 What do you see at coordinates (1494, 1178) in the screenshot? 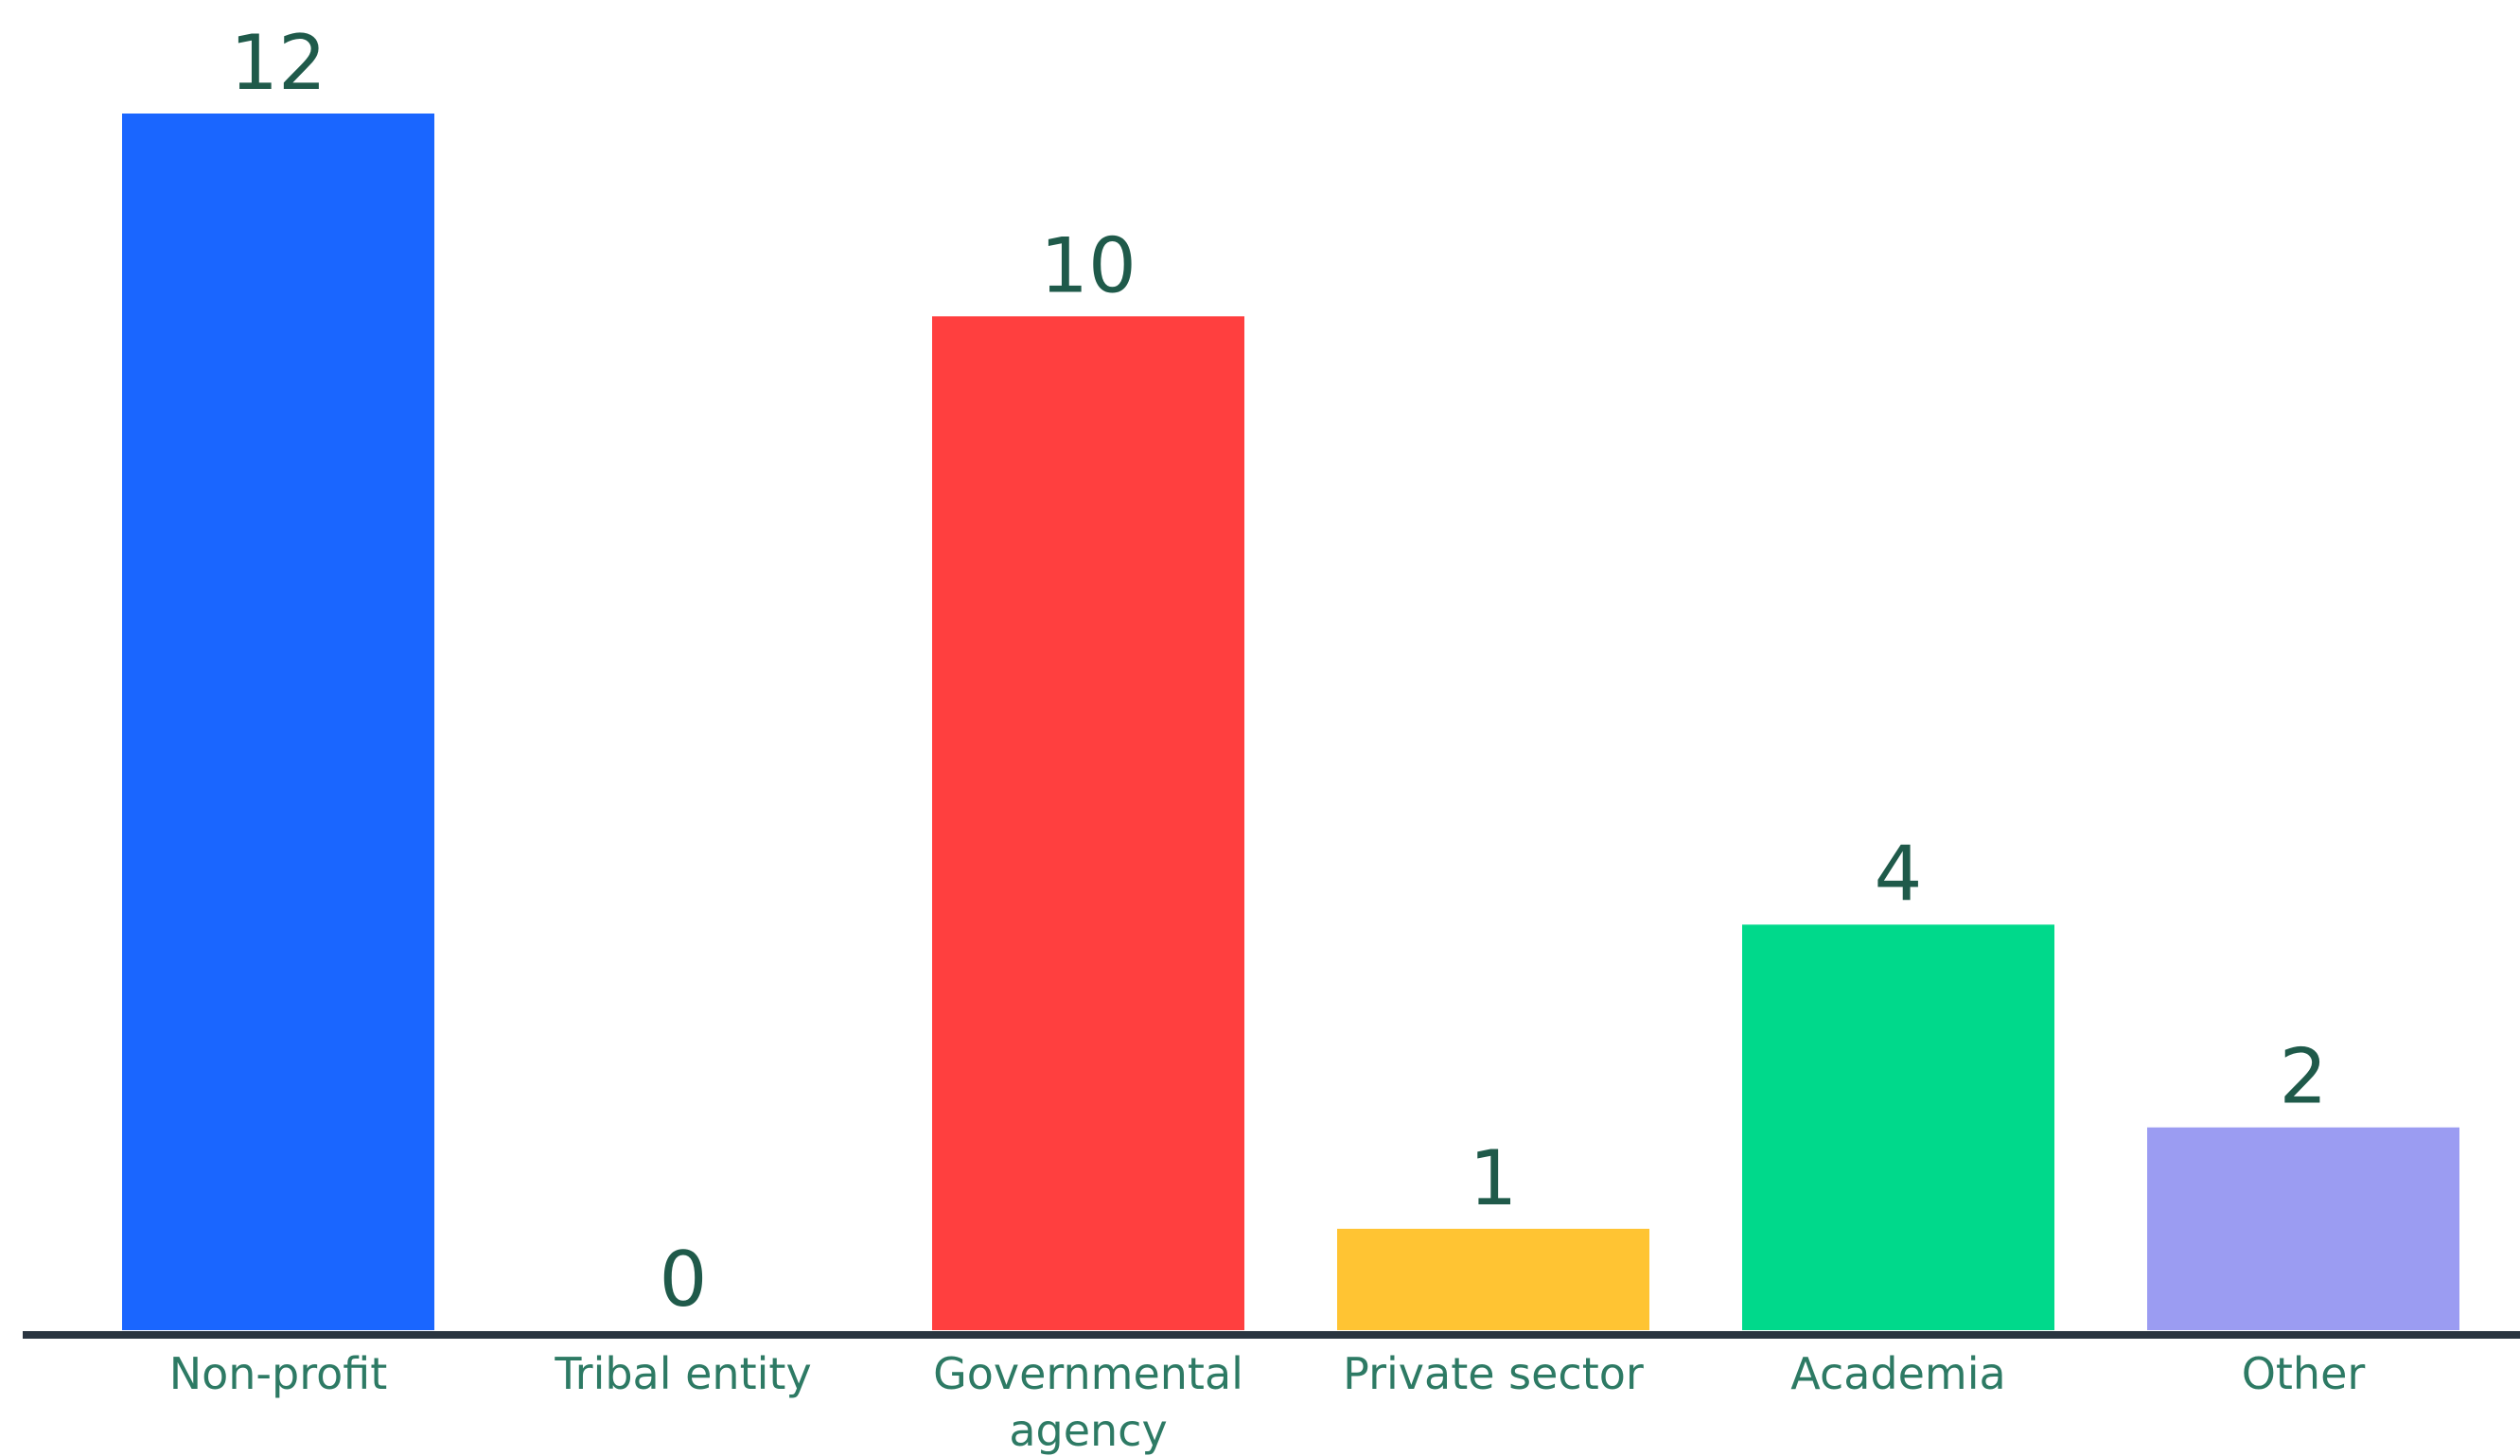
I see `value-label-private-sector: 1` at bounding box center [1494, 1178].